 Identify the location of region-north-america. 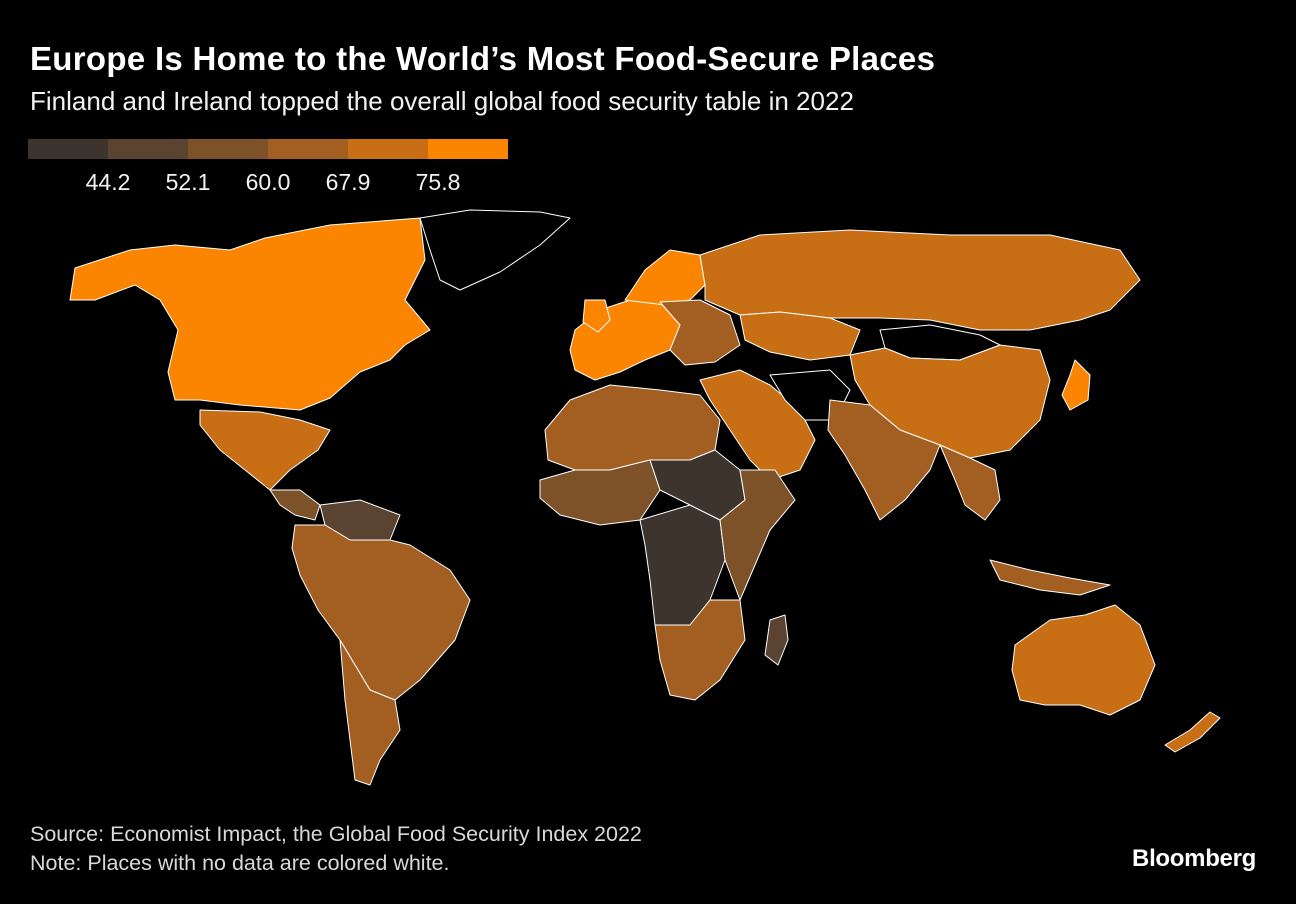
(250, 314).